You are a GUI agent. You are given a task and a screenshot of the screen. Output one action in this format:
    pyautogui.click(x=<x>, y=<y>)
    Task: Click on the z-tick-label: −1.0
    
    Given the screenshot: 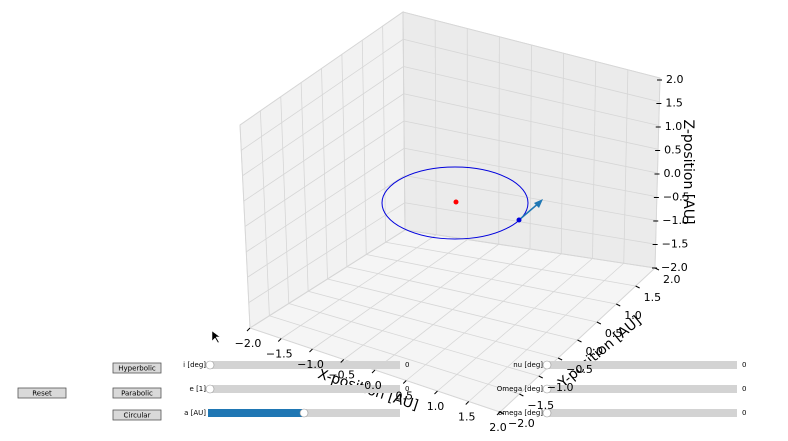 What is the action you would take?
    pyautogui.click(x=675, y=220)
    